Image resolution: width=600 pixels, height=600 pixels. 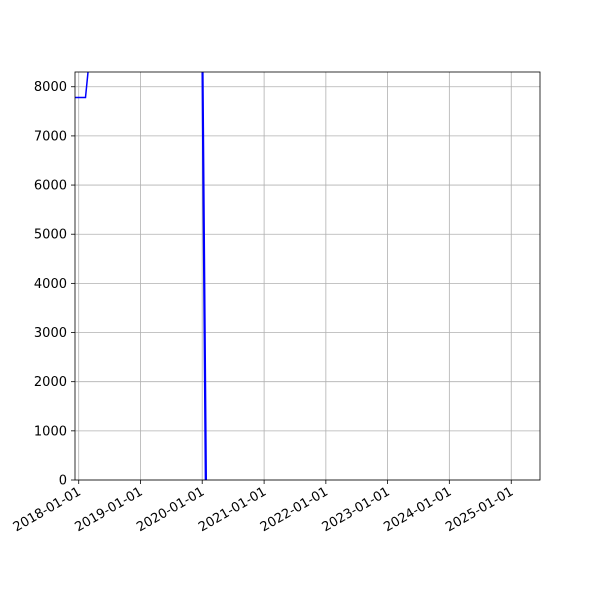 I want to click on y-tick-label: 4000, so click(x=50, y=284).